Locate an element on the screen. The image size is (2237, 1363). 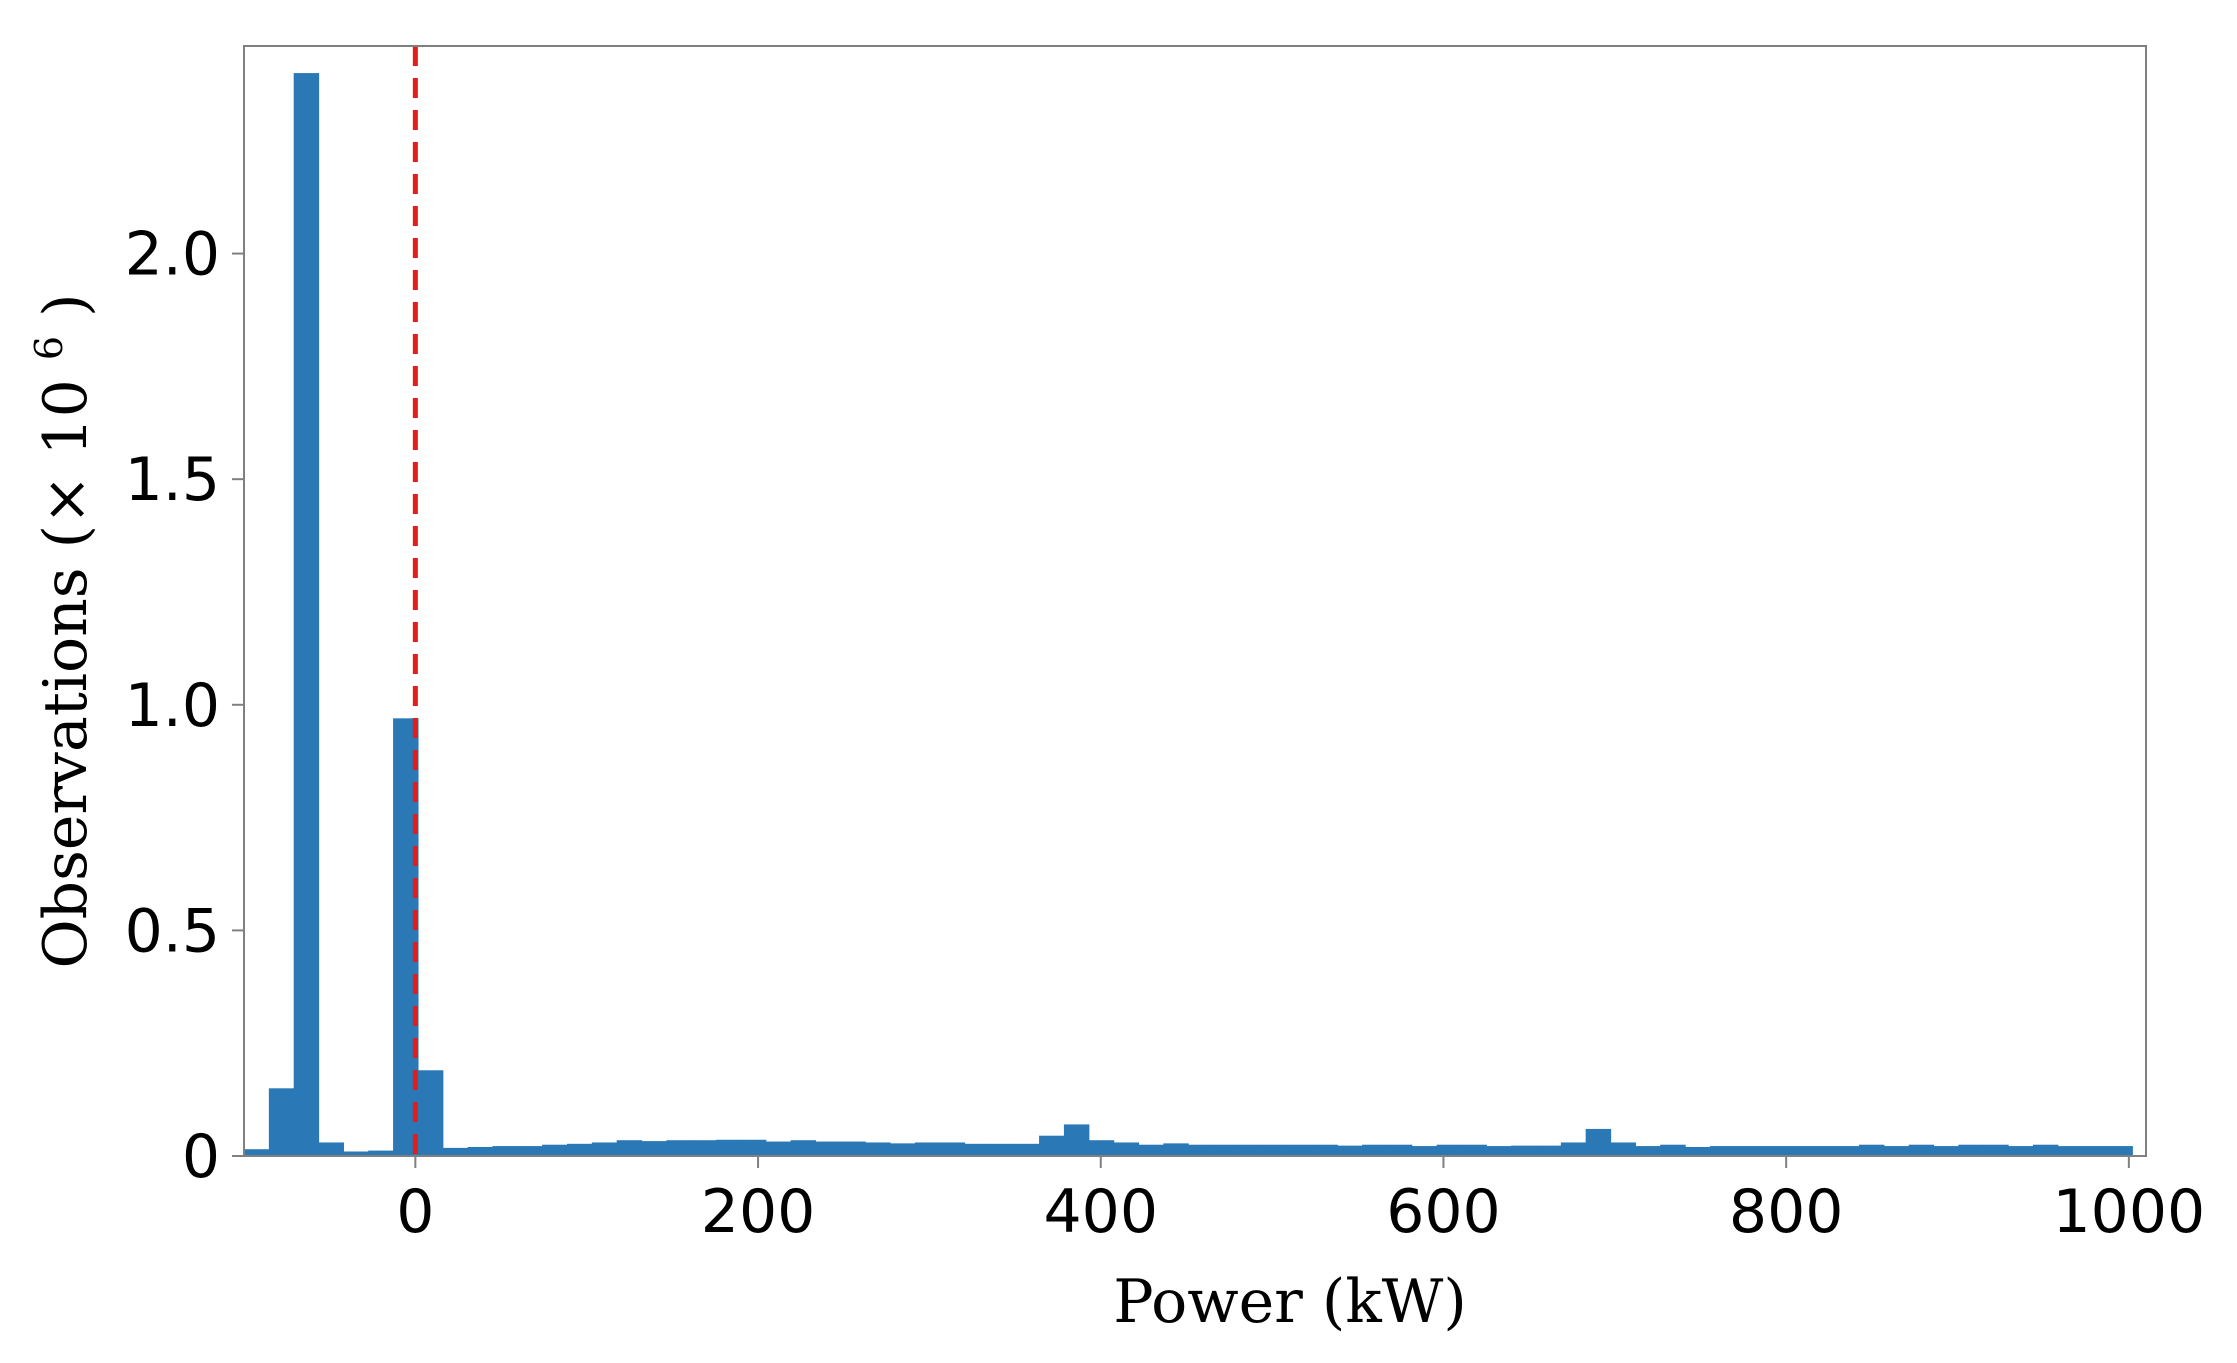
y-axis-title: Observations (× 10 6 ) is located at coordinates (54, 630).